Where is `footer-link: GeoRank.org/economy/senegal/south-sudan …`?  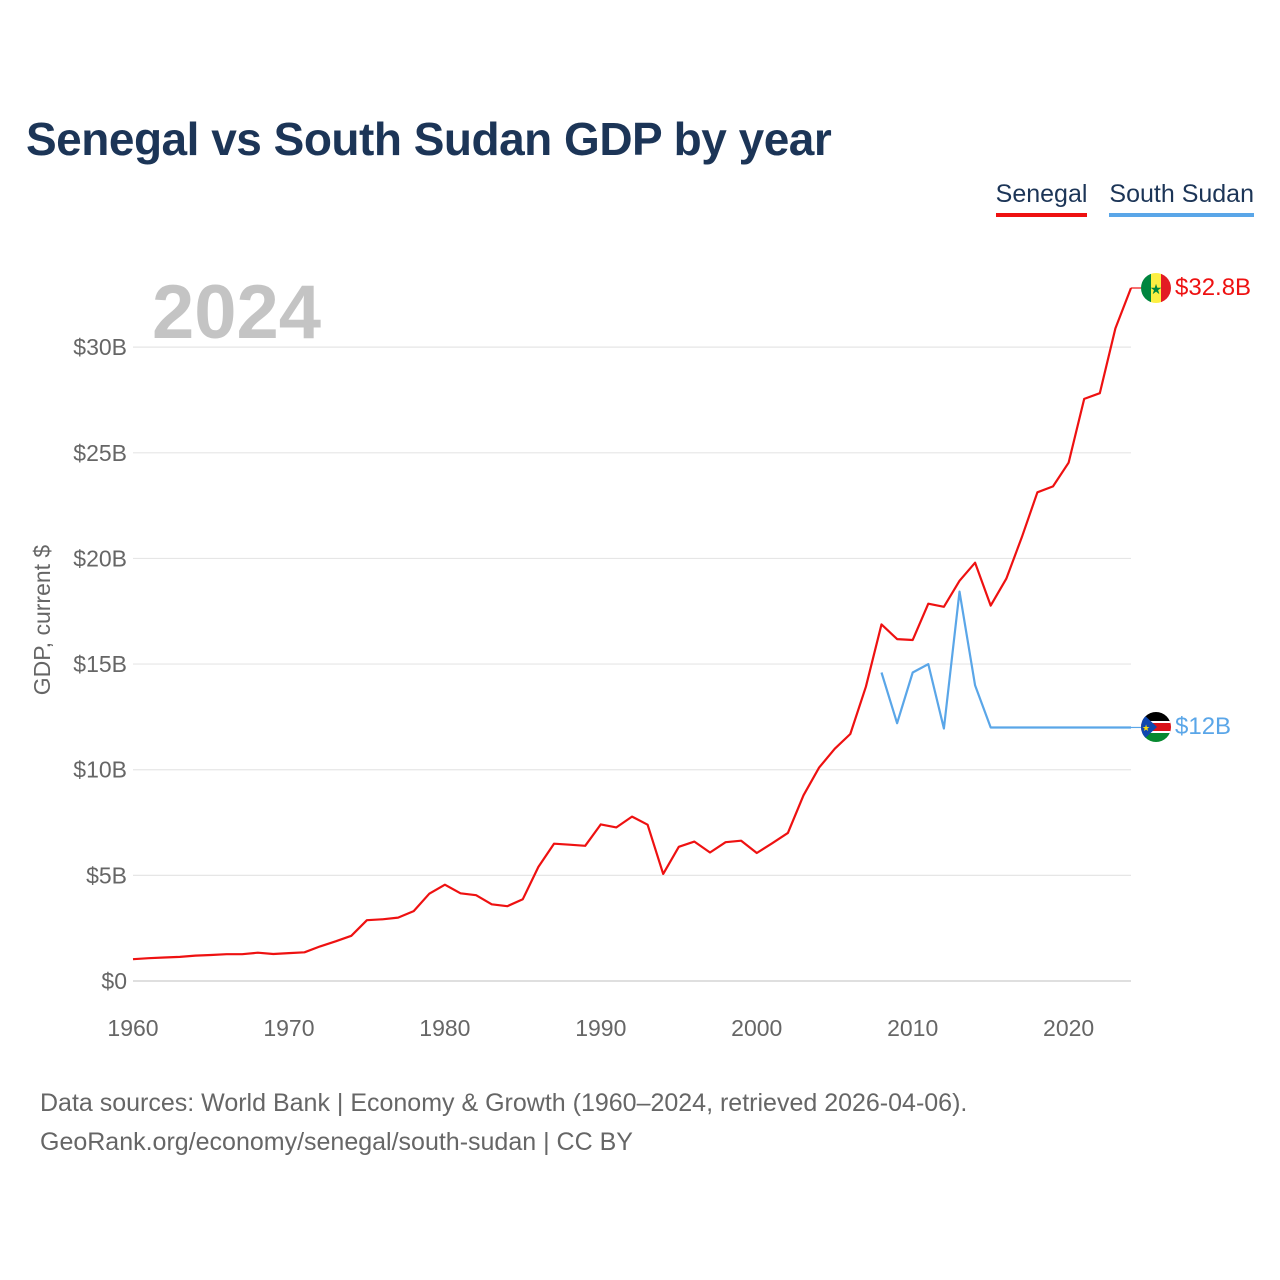 footer-link: GeoRank.org/economy/senegal/south-sudan … is located at coordinates (336, 1142).